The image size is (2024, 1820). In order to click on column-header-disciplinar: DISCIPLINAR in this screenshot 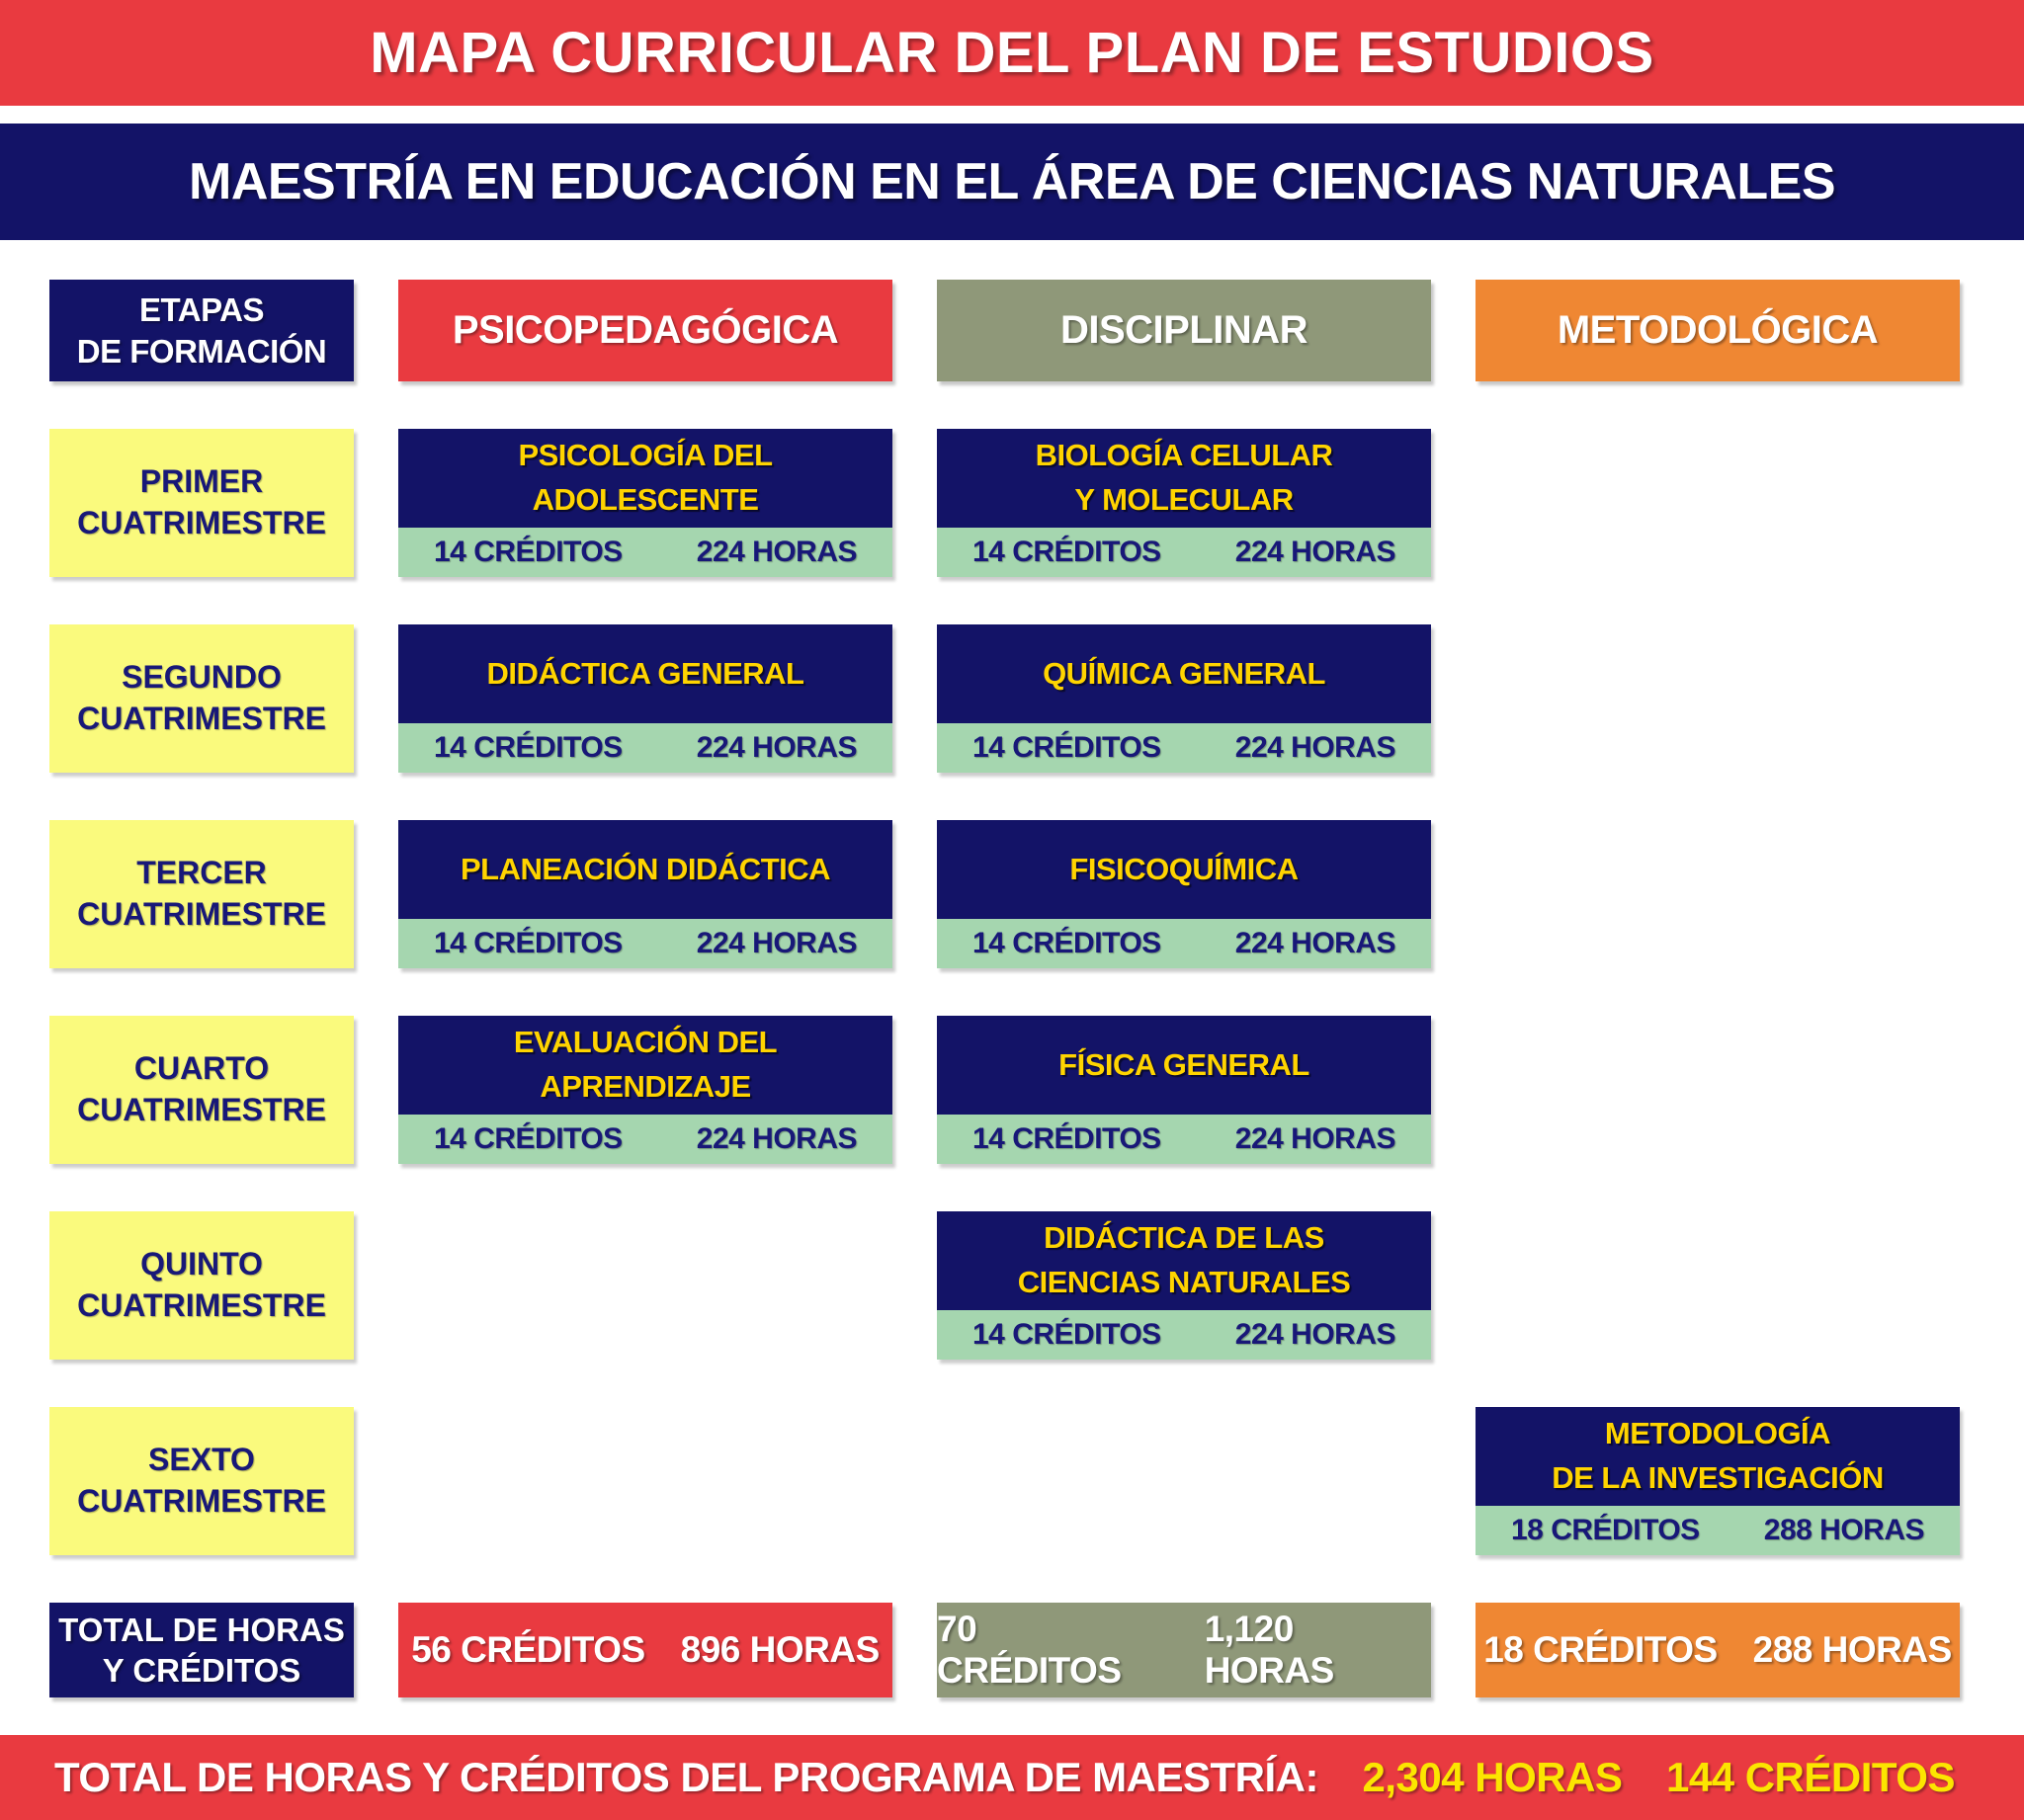, I will do `click(1184, 330)`.